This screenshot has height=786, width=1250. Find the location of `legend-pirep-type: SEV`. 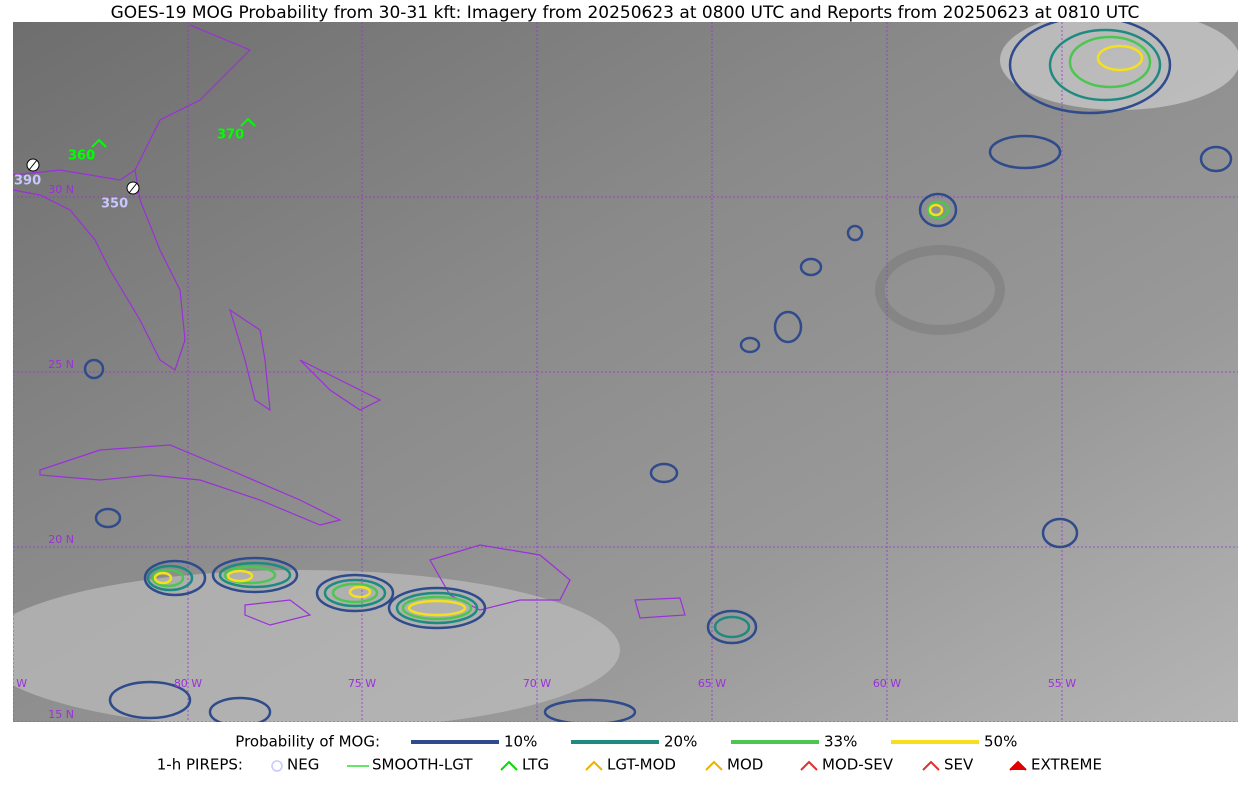

legend-pirep-type: SEV is located at coordinates (959, 765).